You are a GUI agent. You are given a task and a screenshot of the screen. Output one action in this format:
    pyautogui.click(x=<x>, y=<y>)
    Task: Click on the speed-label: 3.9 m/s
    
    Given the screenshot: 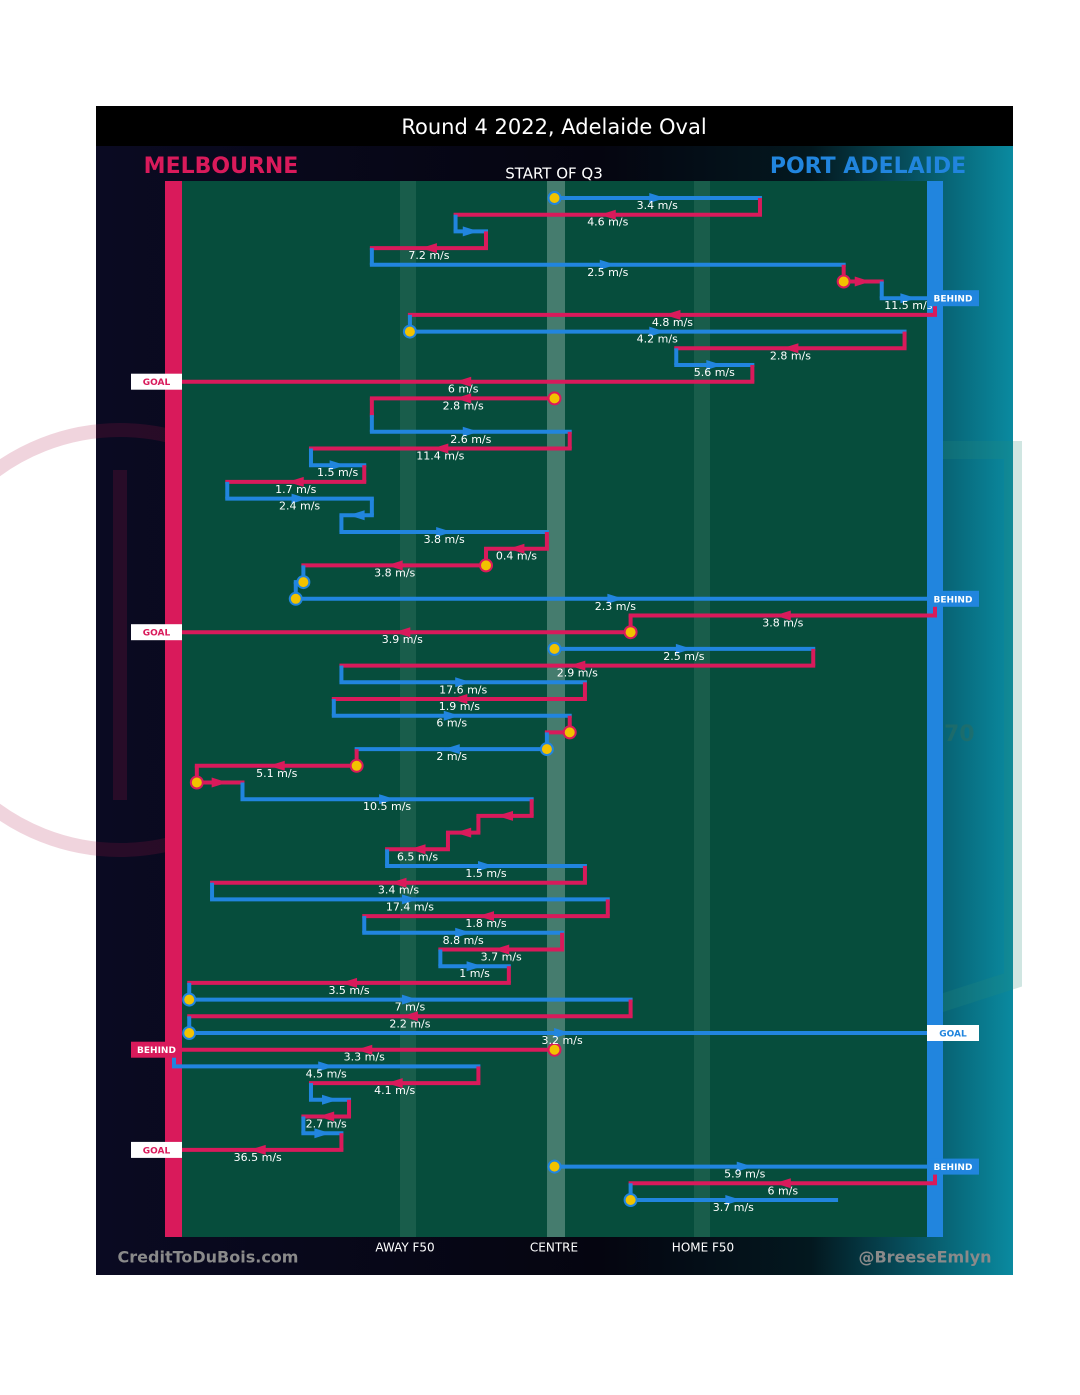 What is the action you would take?
    pyautogui.click(x=402, y=639)
    